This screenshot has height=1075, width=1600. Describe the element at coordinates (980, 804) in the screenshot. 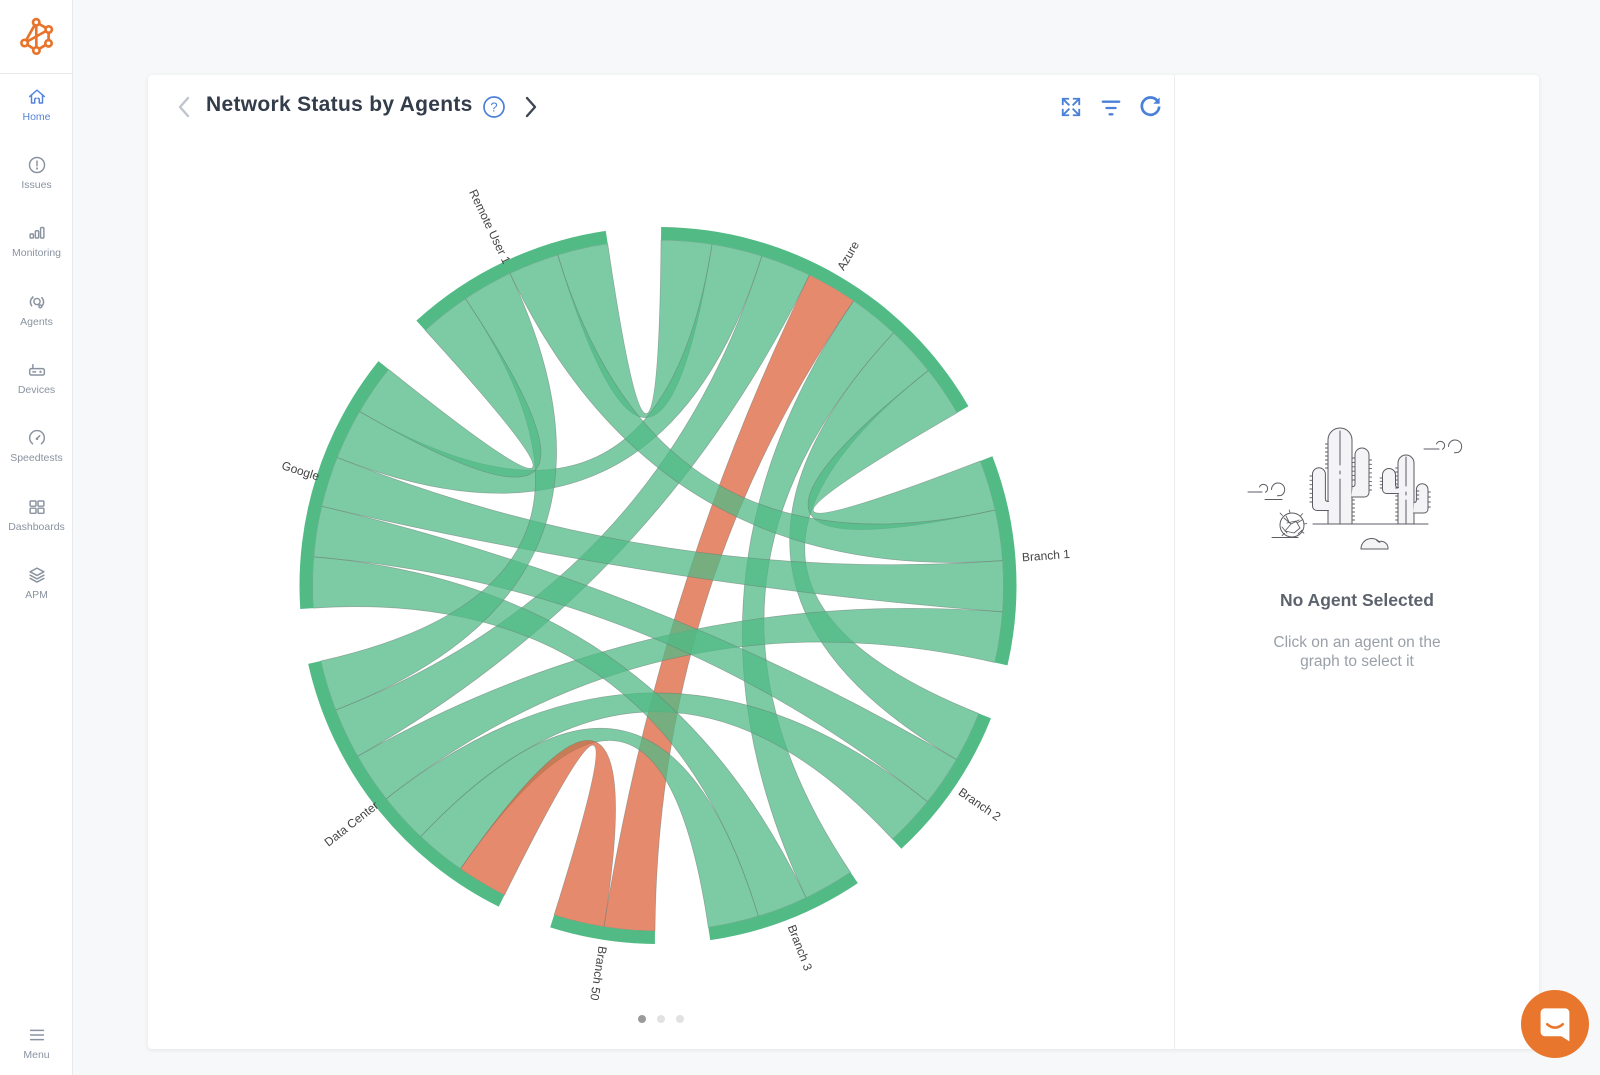

I see `svg-text: Branch 2` at that location.